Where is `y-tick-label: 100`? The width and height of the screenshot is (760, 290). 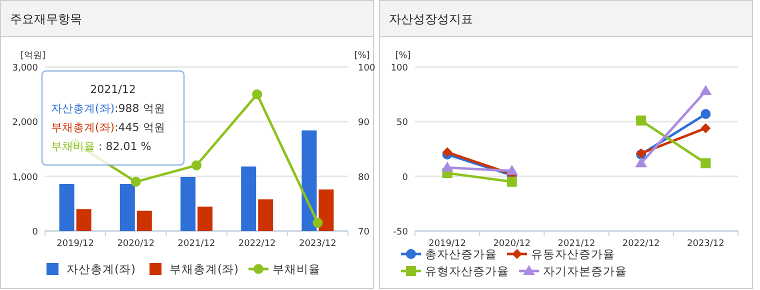
y-tick-label: 100 is located at coordinates (399, 69).